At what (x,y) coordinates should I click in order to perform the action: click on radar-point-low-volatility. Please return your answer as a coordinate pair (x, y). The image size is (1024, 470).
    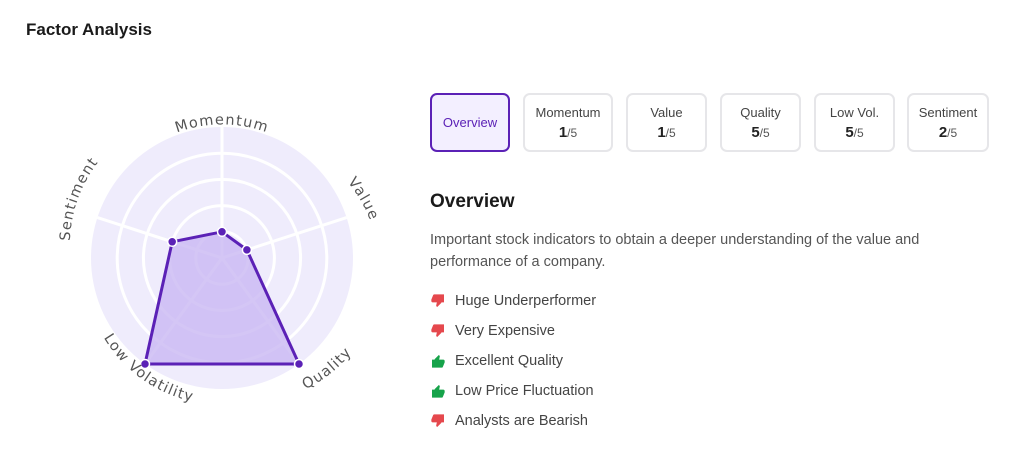
    Looking at the image, I should click on (145, 364).